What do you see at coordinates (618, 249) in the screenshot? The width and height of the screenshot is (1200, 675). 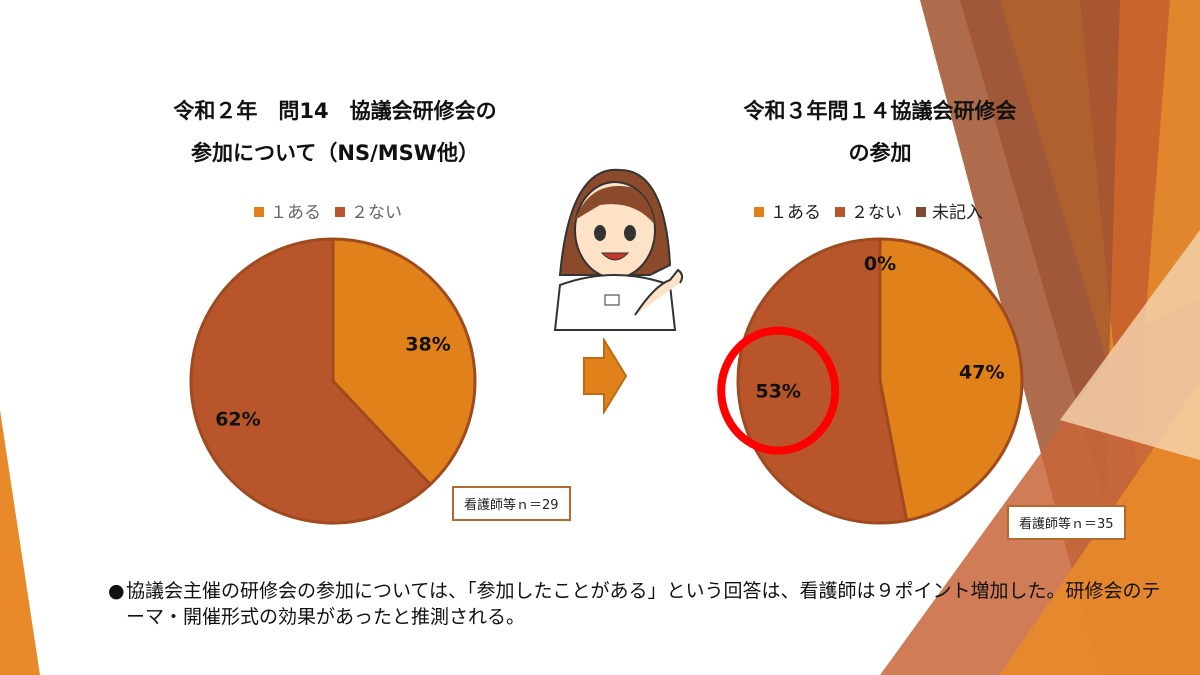 I see `nurse-illustration` at bounding box center [618, 249].